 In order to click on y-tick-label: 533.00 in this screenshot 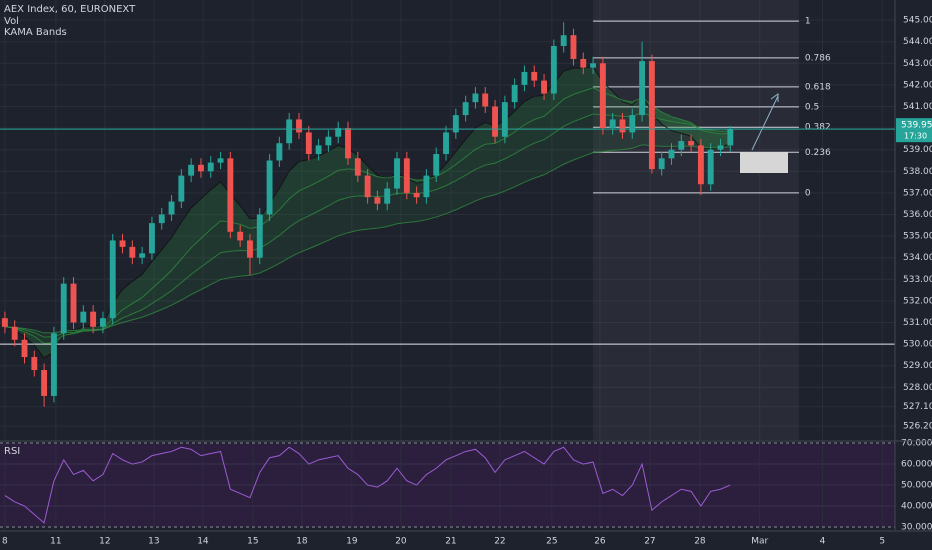, I will do `click(917, 280)`.